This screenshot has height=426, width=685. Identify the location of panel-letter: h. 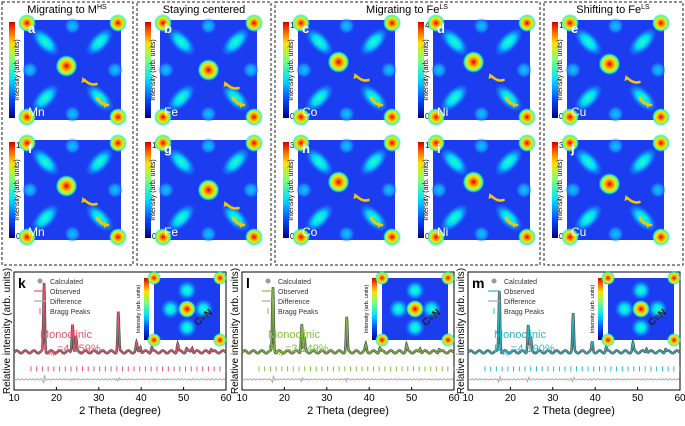
(306, 148).